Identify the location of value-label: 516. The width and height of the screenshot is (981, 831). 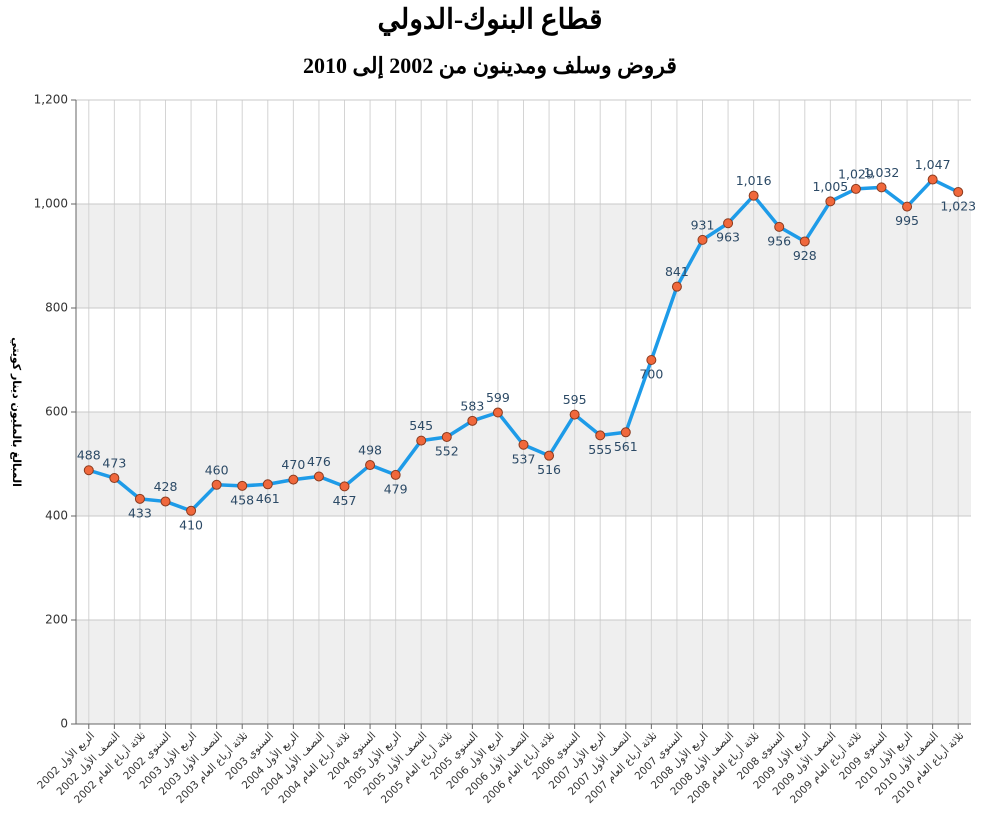
(549, 469).